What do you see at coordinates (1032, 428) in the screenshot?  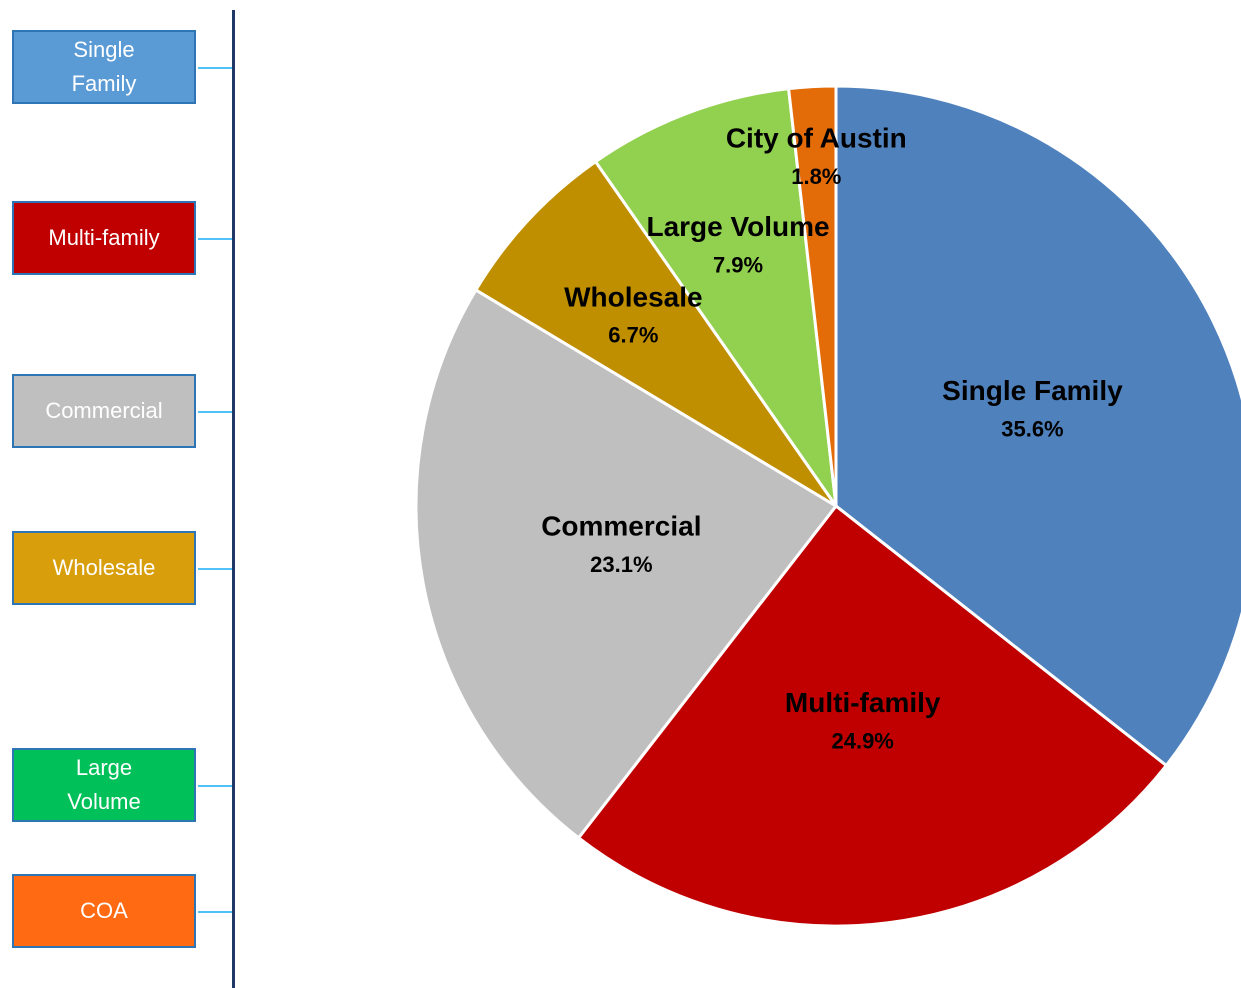 I see `slice-value: 35.6%` at bounding box center [1032, 428].